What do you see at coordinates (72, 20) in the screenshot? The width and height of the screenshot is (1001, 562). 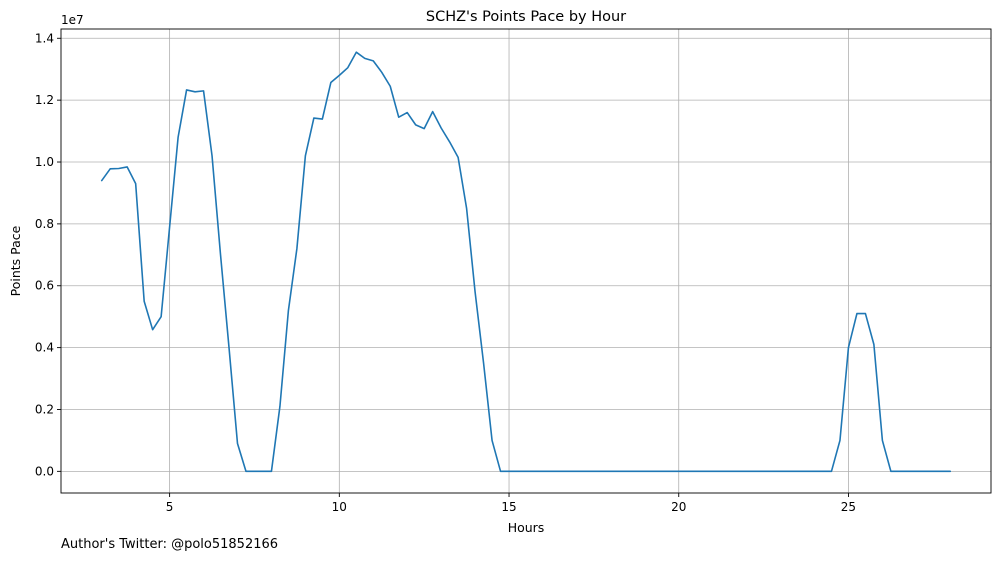 I see `y-offset-label: 1e7` at bounding box center [72, 20].